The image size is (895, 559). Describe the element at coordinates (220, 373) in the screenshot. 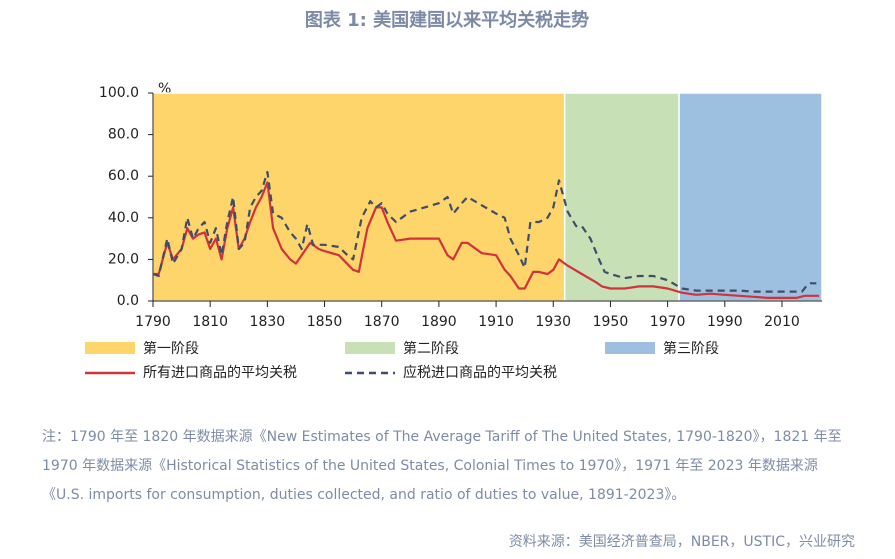

I see `legend-label: 所有进口商品的平均关税` at that location.